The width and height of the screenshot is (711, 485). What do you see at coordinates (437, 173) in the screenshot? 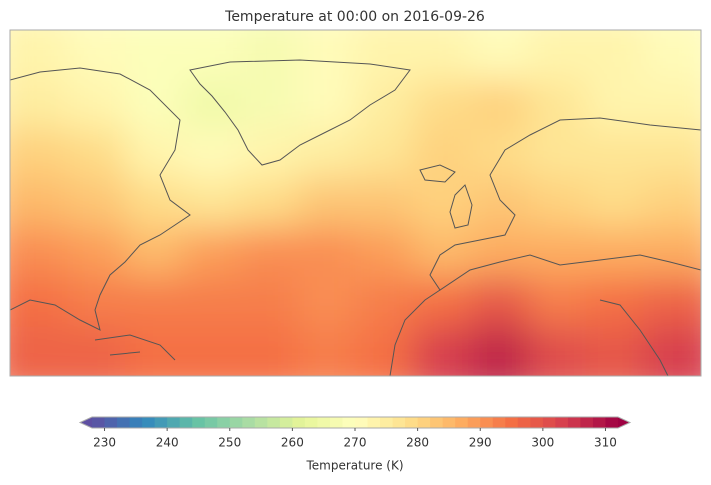
I see `iceland-coast` at bounding box center [437, 173].